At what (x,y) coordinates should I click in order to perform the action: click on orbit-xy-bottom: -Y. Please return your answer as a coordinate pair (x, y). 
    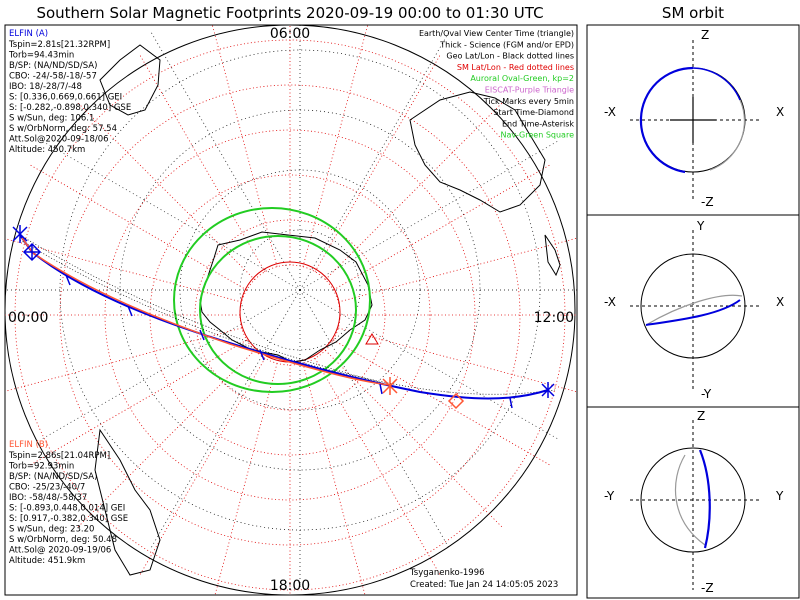
    Looking at the image, I should click on (706, 394).